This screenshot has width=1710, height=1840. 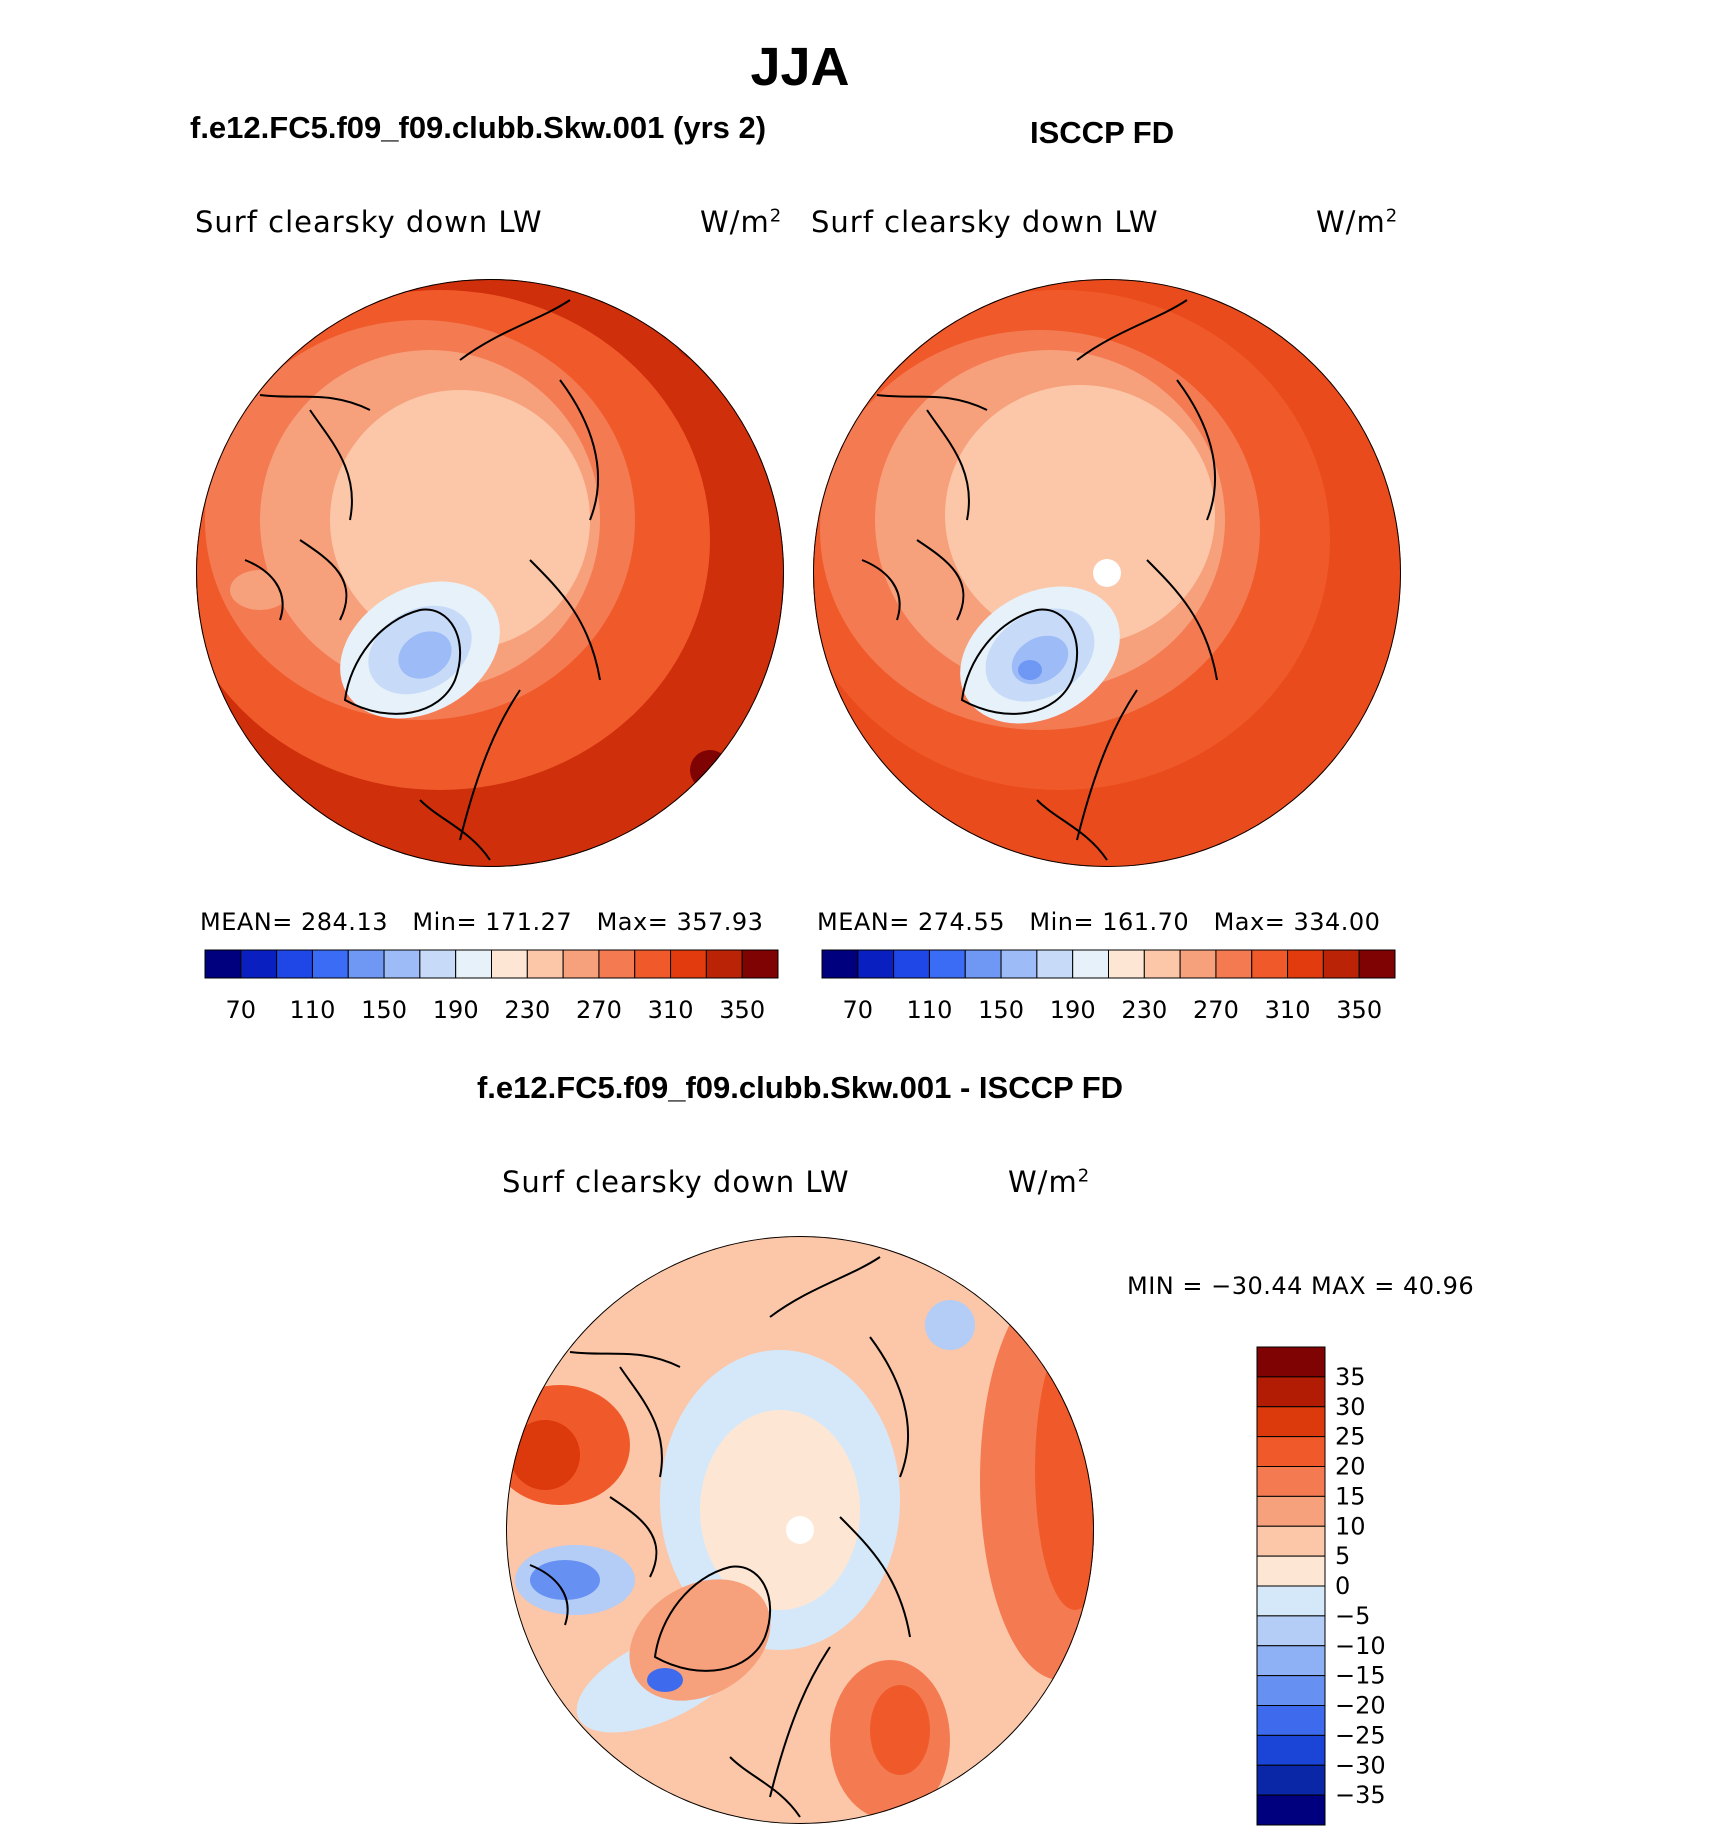 I want to click on panel-1-max: 357.93, so click(x=720, y=922).